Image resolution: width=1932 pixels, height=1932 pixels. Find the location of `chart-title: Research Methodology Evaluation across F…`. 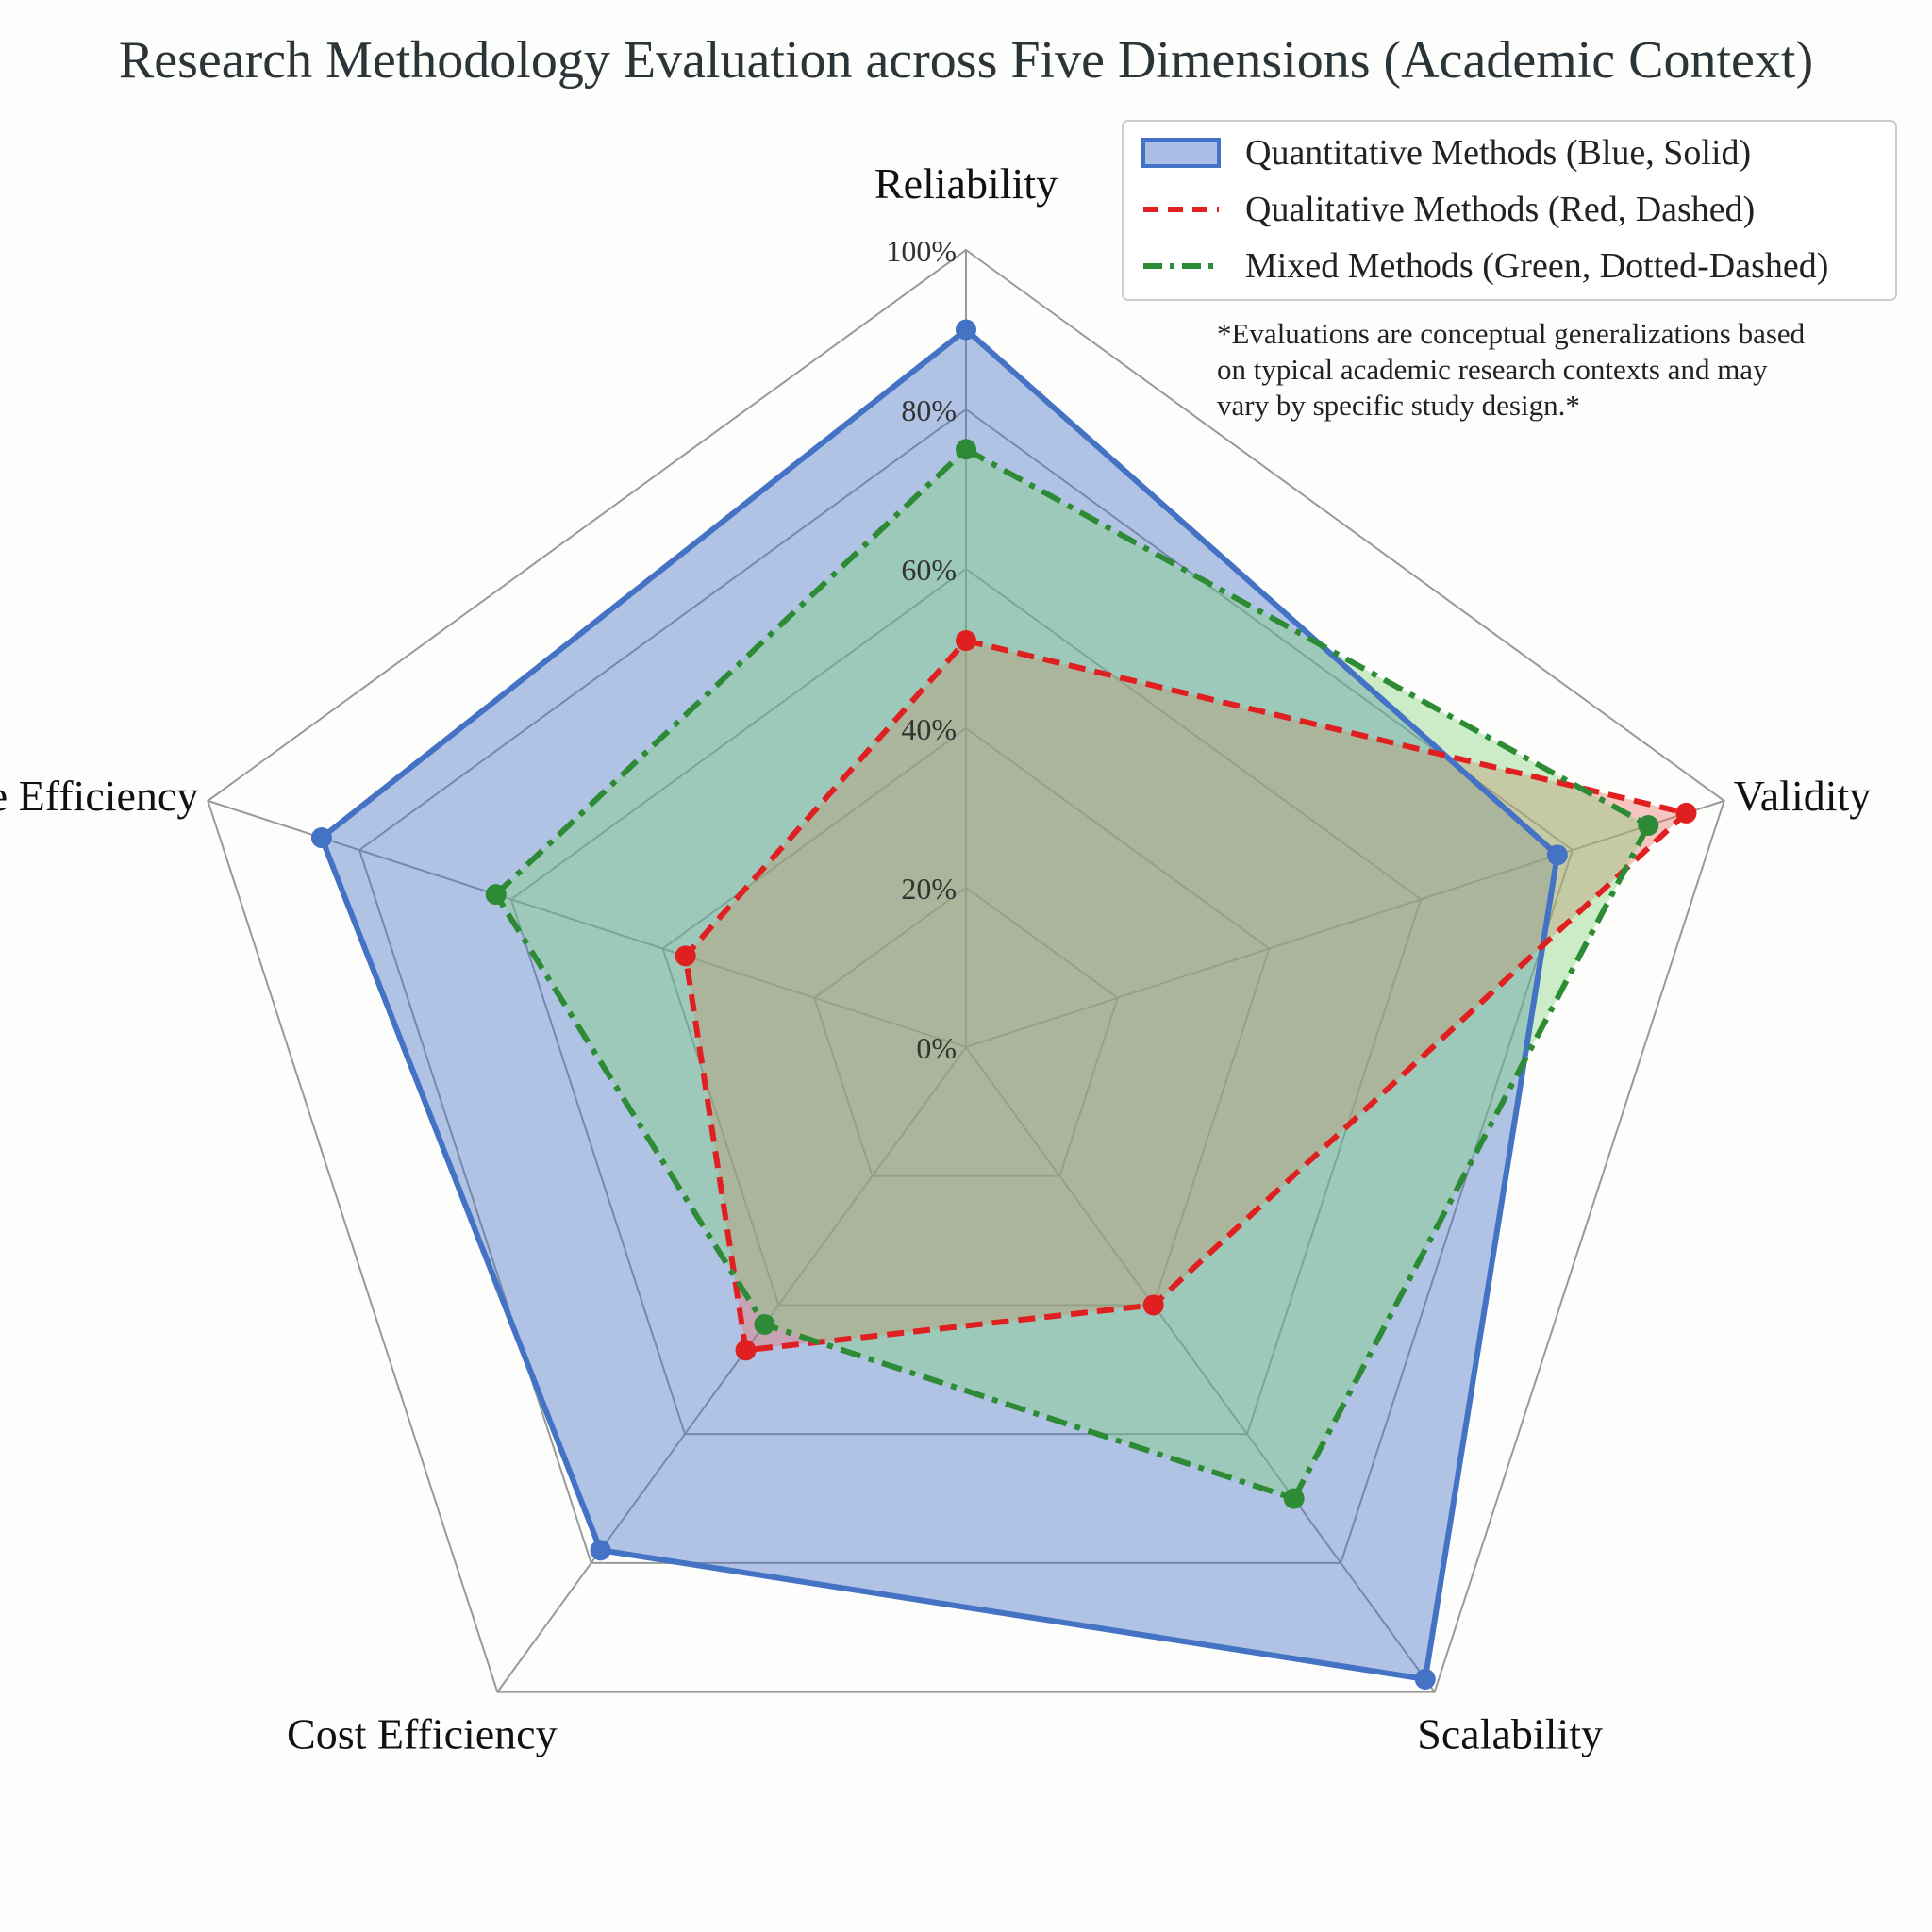

chart-title: Research Methodology Evaluation across F… is located at coordinates (966, 60).